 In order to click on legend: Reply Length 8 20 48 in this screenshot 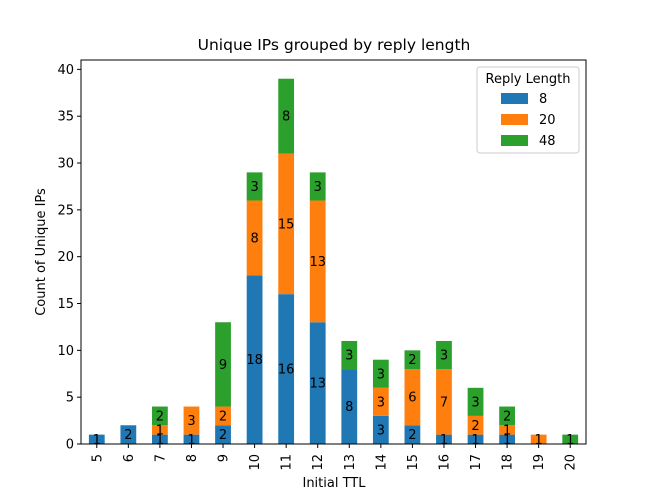, I will do `click(528, 110)`.